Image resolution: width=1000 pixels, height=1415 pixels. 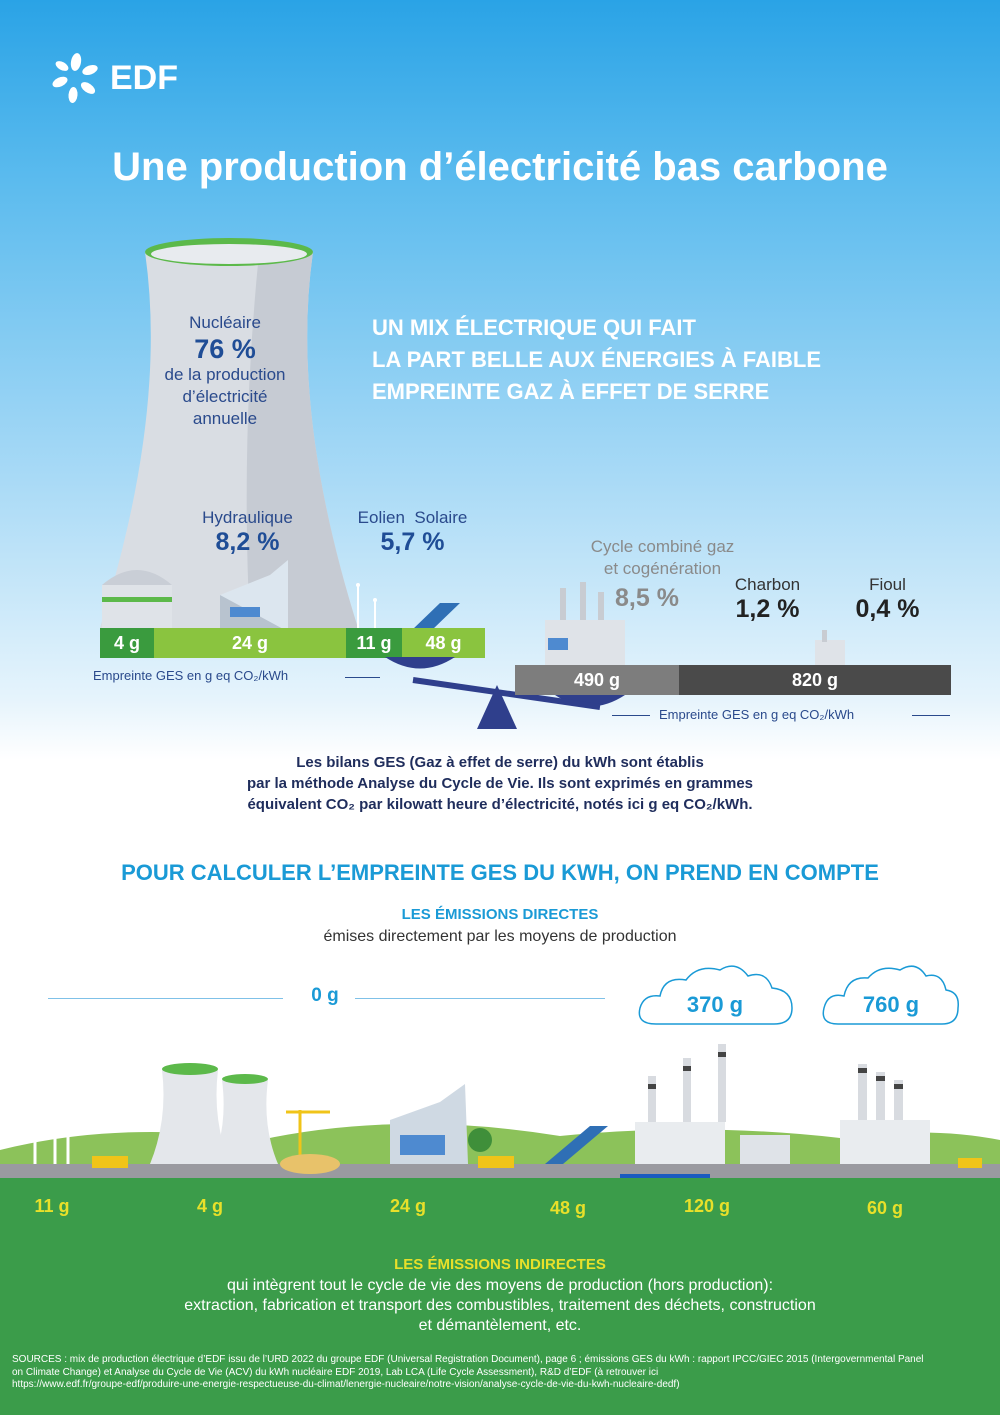 What do you see at coordinates (408, 1206) in the screenshot?
I see `indirect-hydro-value: 24 g` at bounding box center [408, 1206].